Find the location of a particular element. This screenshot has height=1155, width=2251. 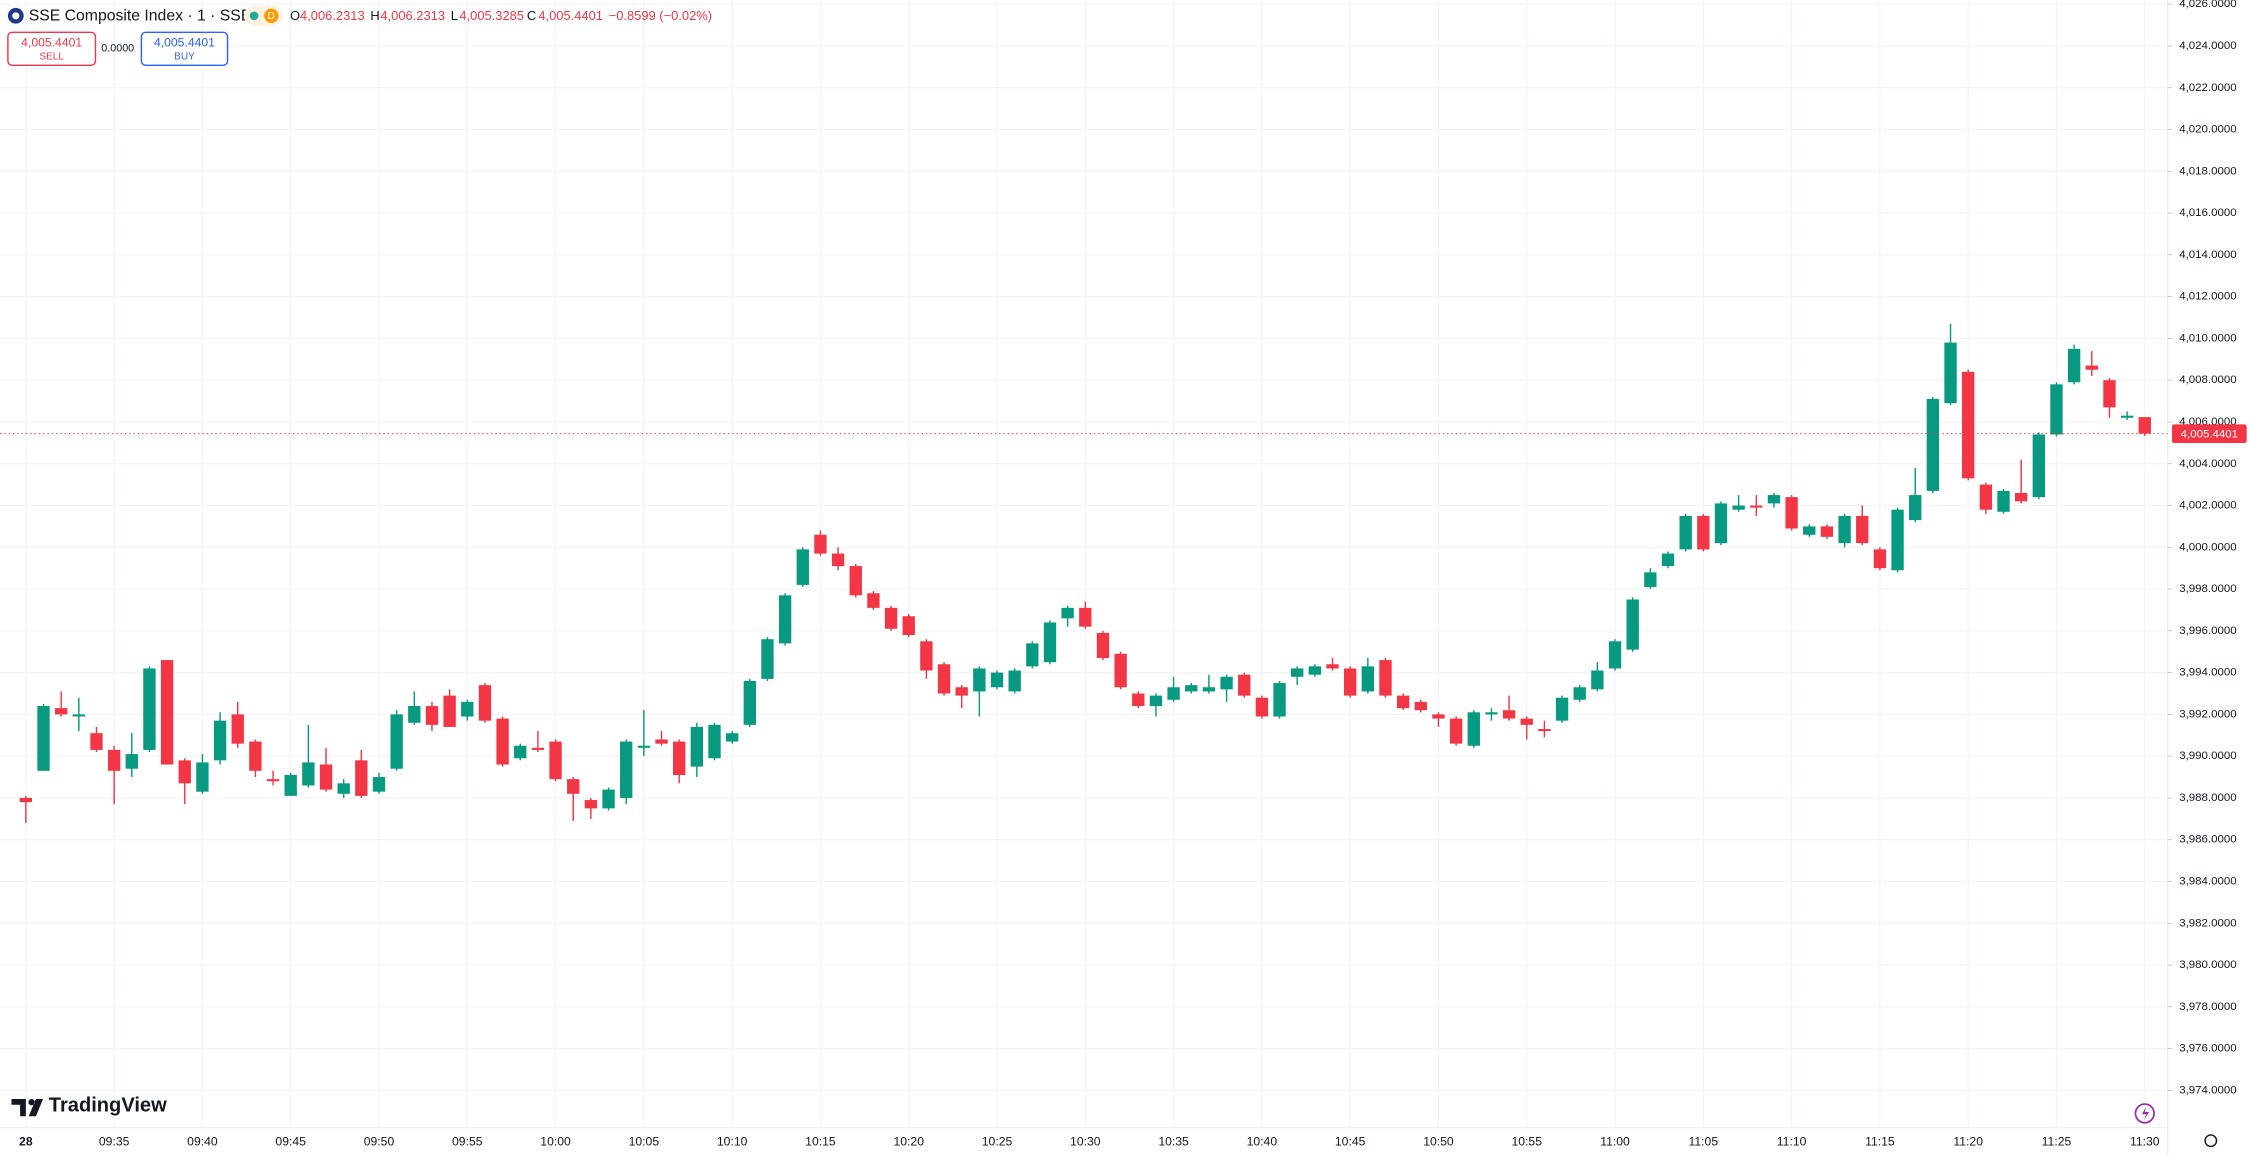

x-tick-label: 10:50 is located at coordinates (1438, 1141).